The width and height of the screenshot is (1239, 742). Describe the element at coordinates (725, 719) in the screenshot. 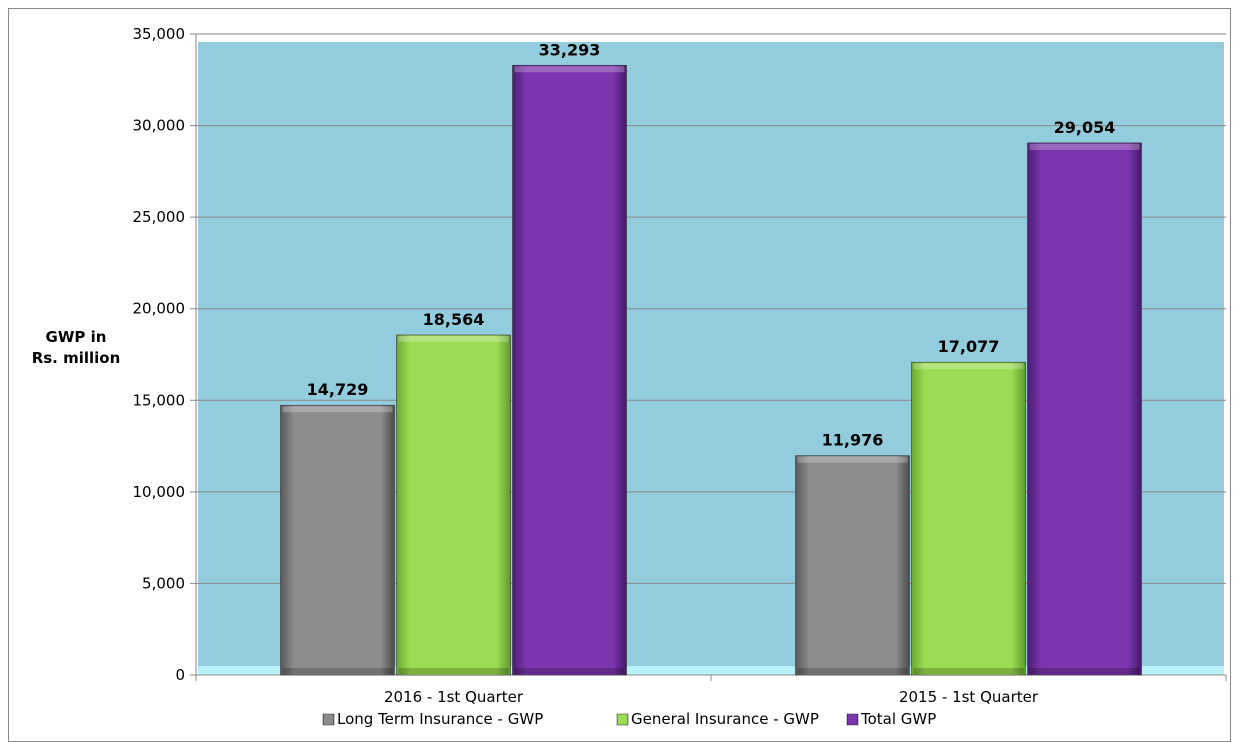

I see `legend-label: General Insurance - GWP` at that location.